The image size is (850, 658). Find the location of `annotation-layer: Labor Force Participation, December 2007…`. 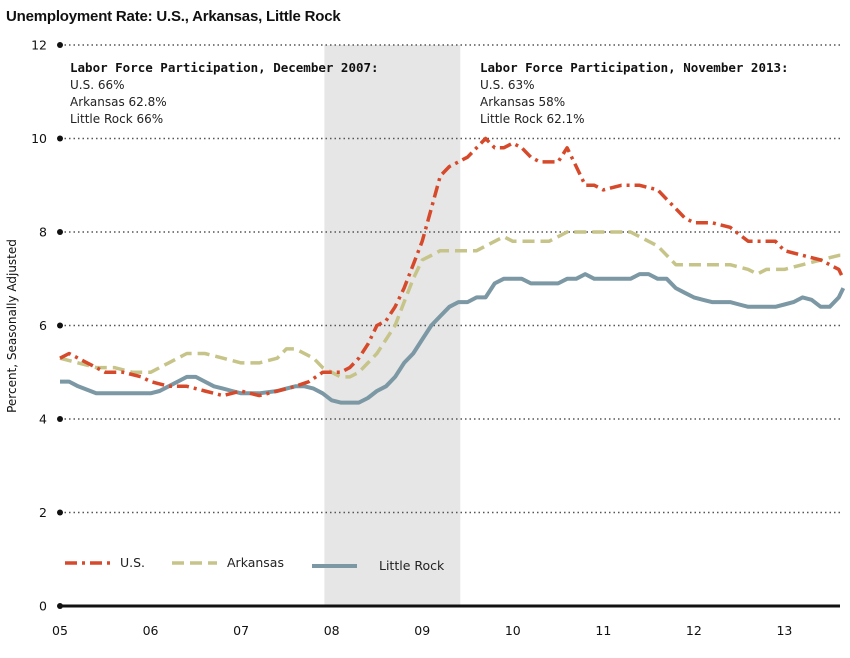

annotation-layer: Labor Force Participation, December 2007… is located at coordinates (429, 93).